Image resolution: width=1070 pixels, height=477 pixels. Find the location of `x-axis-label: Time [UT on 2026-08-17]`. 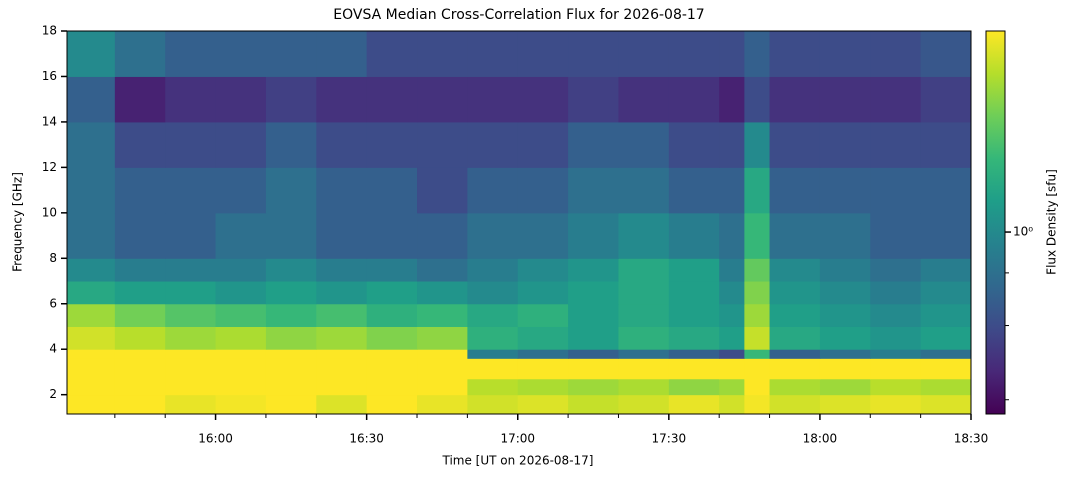

x-axis-label: Time [UT on 2026-08-17] is located at coordinates (518, 461).